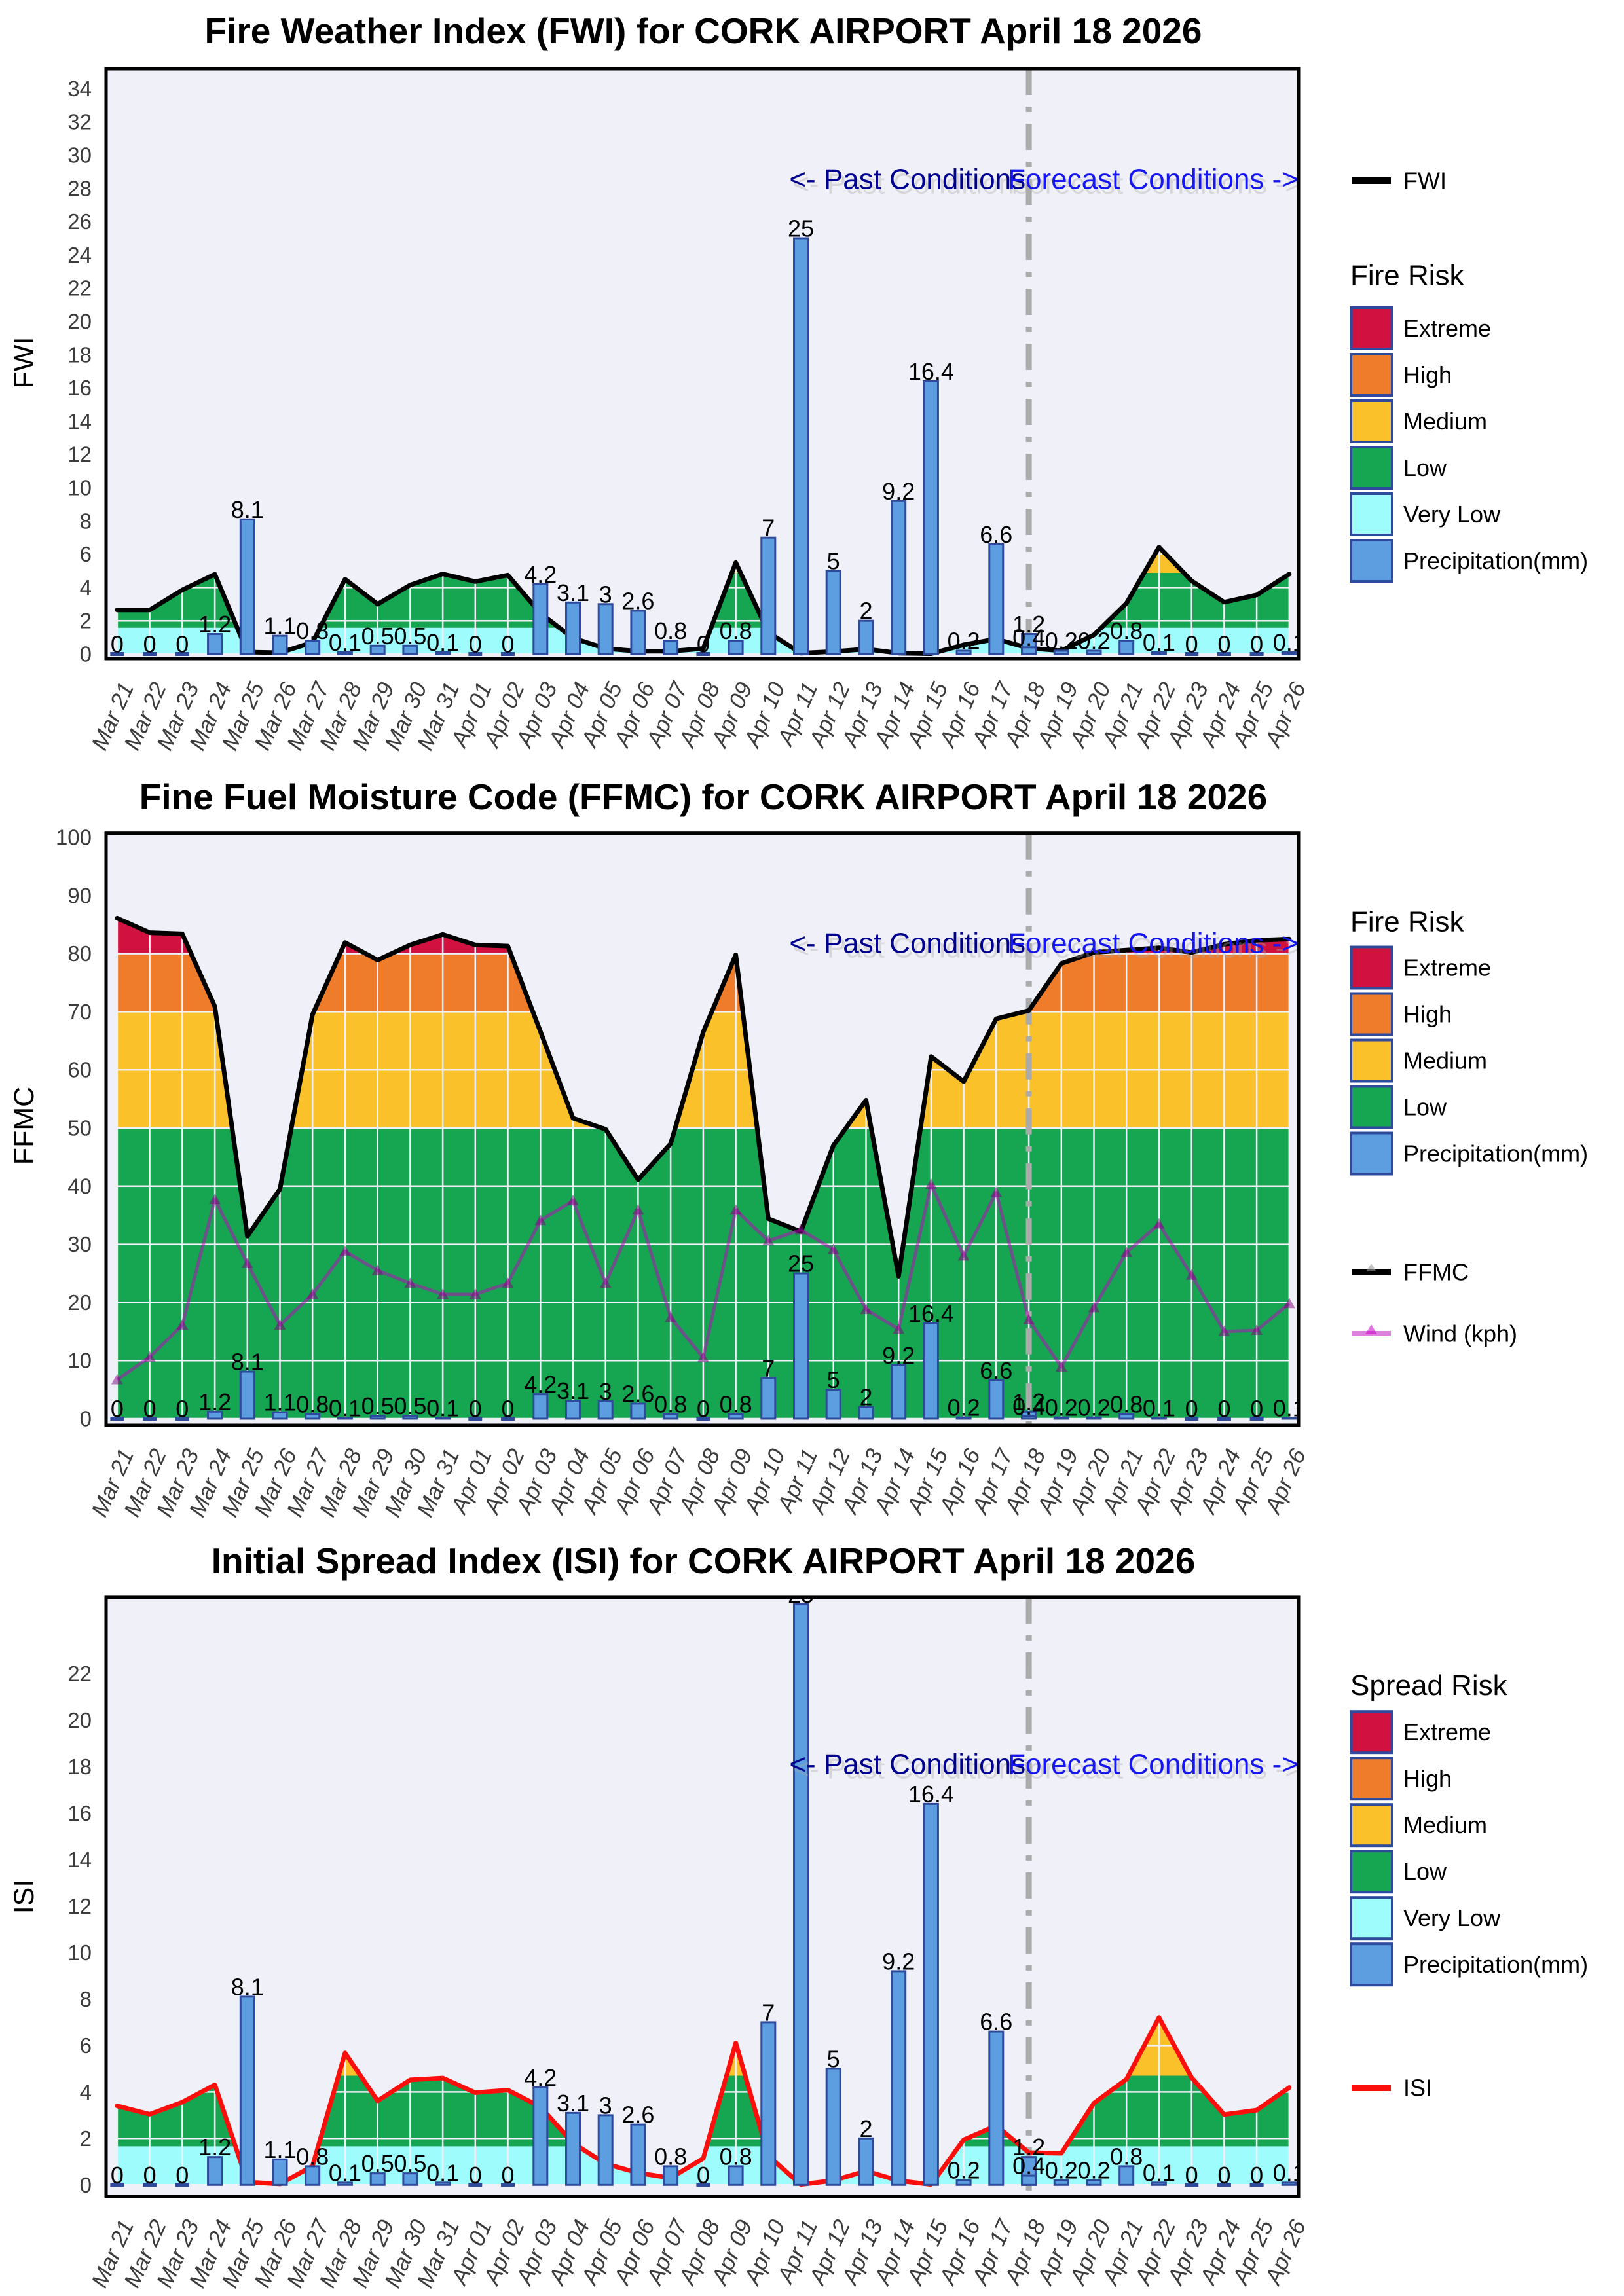  What do you see at coordinates (79, 89) in the screenshot?
I see `svg-text: 34` at bounding box center [79, 89].